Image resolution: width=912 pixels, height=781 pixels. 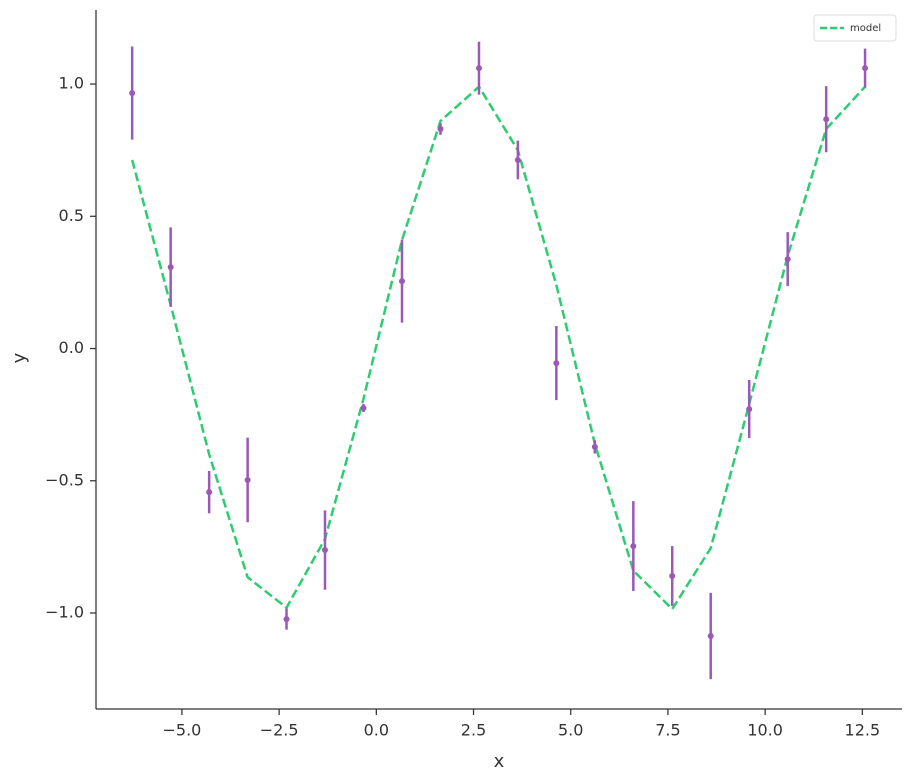 I want to click on y-axis-label: y, so click(x=19, y=357).